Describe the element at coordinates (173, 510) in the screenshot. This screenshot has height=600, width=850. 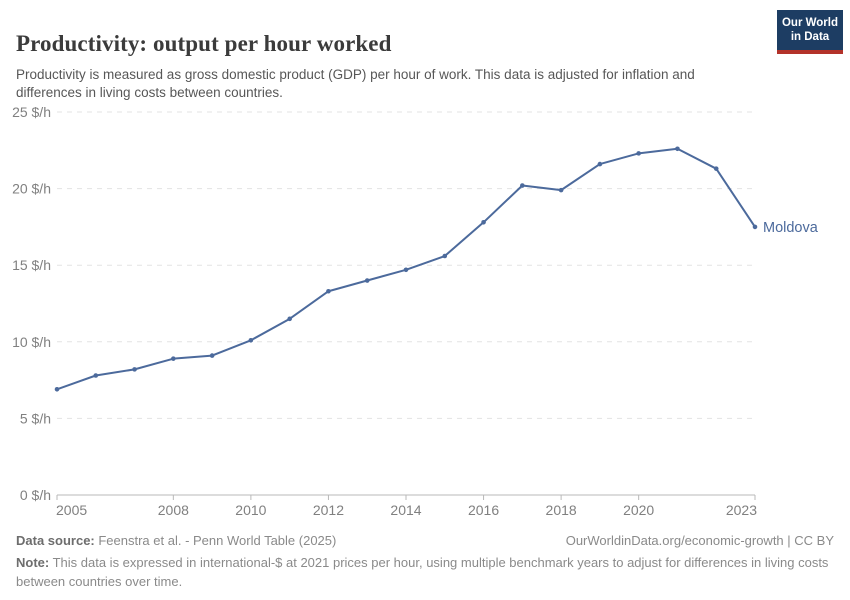
I see `x-axis-tick-label: 2008` at that location.